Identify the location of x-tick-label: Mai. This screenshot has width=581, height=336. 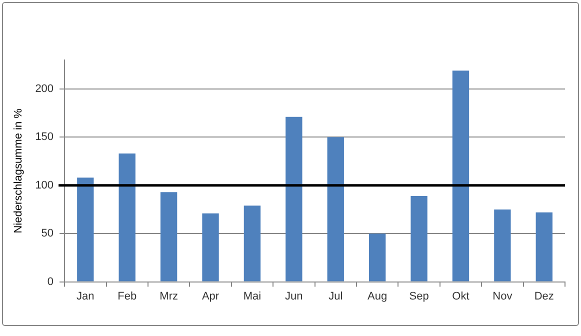
(252, 296).